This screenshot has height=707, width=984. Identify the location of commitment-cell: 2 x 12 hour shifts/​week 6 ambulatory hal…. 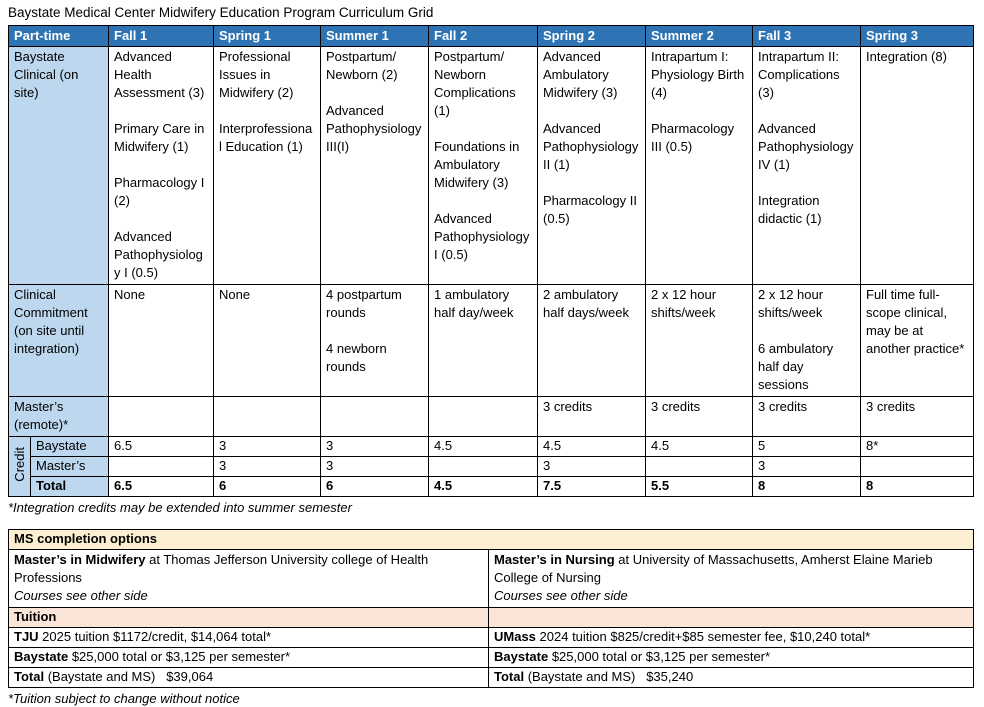
(807, 340).